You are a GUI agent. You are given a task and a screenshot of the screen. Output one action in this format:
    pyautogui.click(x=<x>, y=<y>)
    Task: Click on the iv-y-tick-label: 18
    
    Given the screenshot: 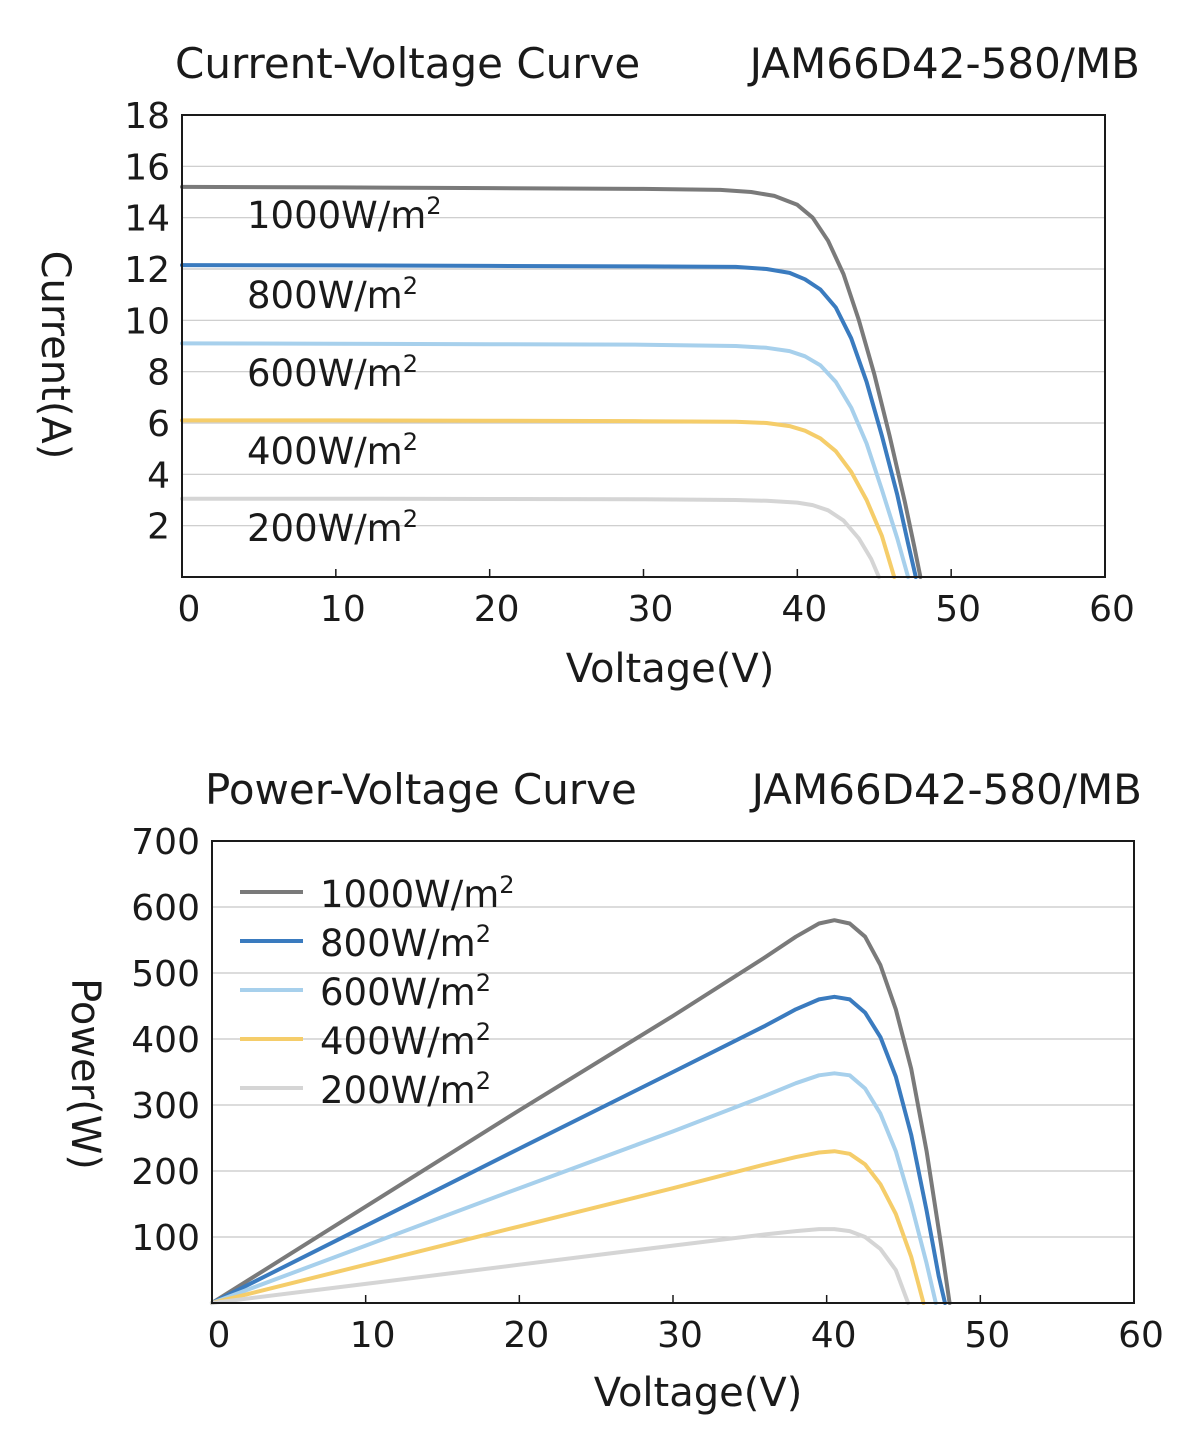 What is the action you would take?
    pyautogui.click(x=147, y=116)
    